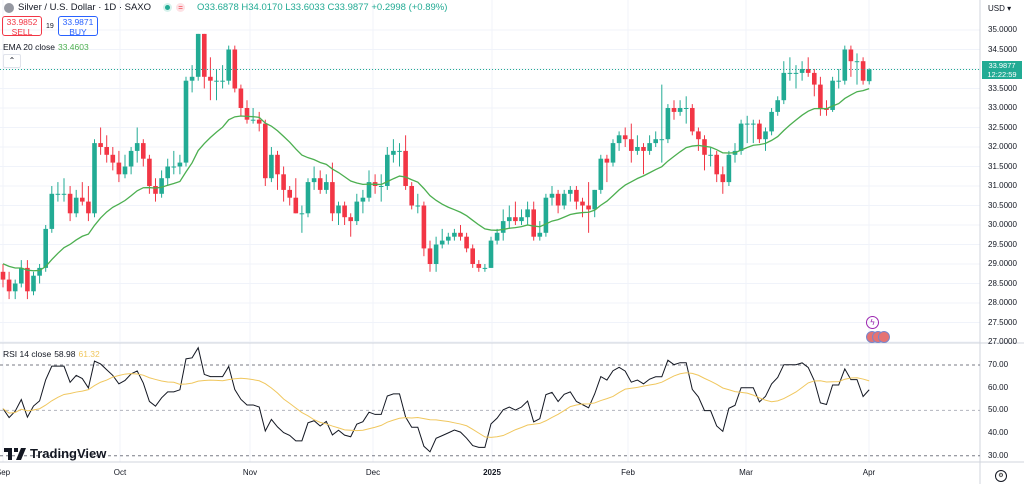 The image size is (1024, 484). What do you see at coordinates (869, 472) in the screenshot?
I see `time-tick-label: Apr` at bounding box center [869, 472].